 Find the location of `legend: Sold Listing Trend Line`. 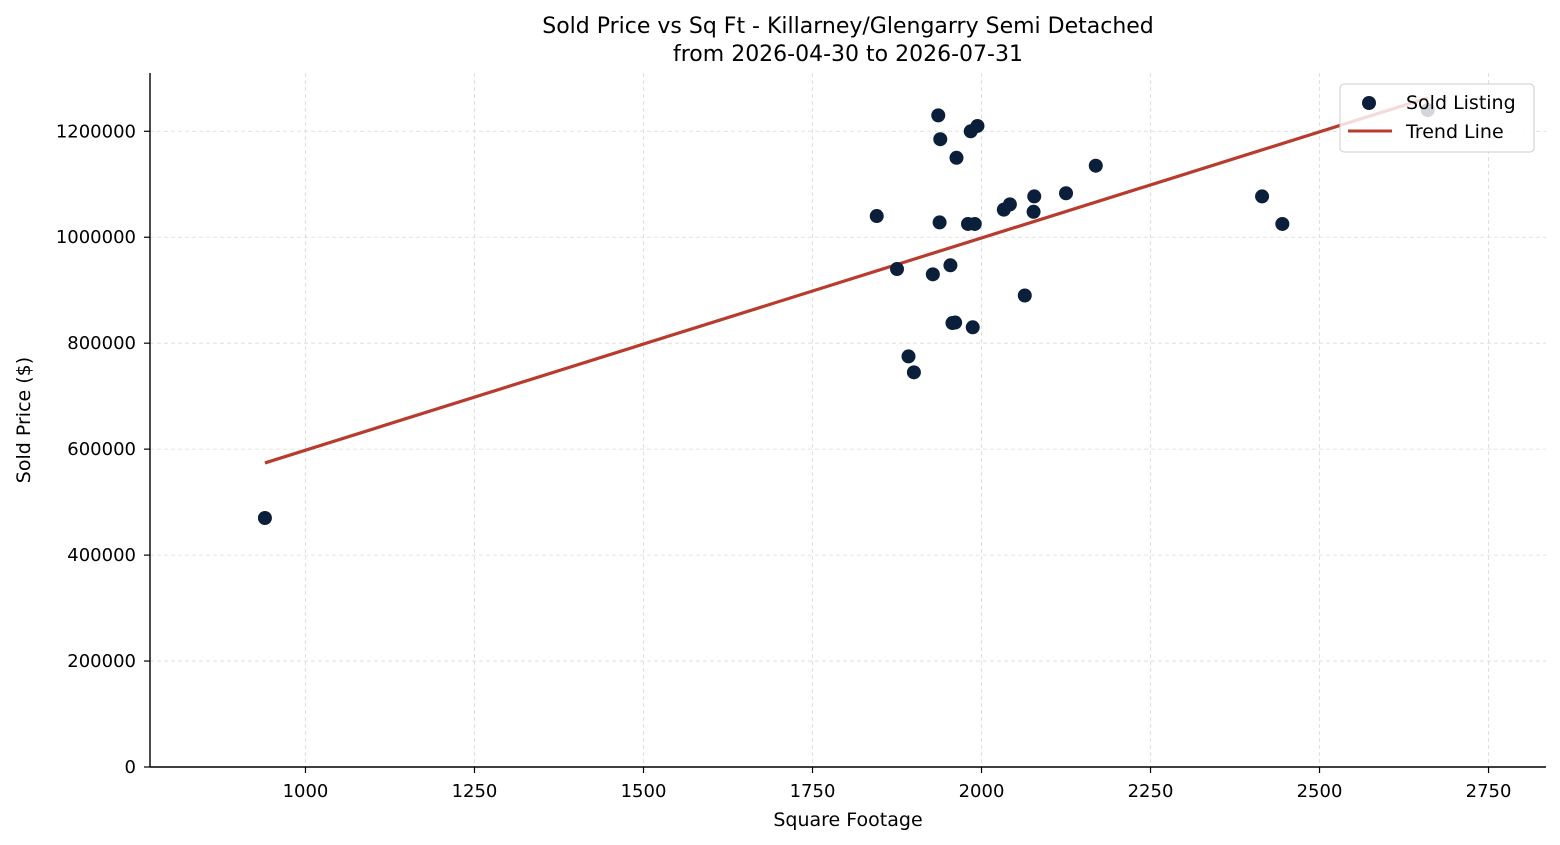

legend: Sold Listing Trend Line is located at coordinates (1437, 118).